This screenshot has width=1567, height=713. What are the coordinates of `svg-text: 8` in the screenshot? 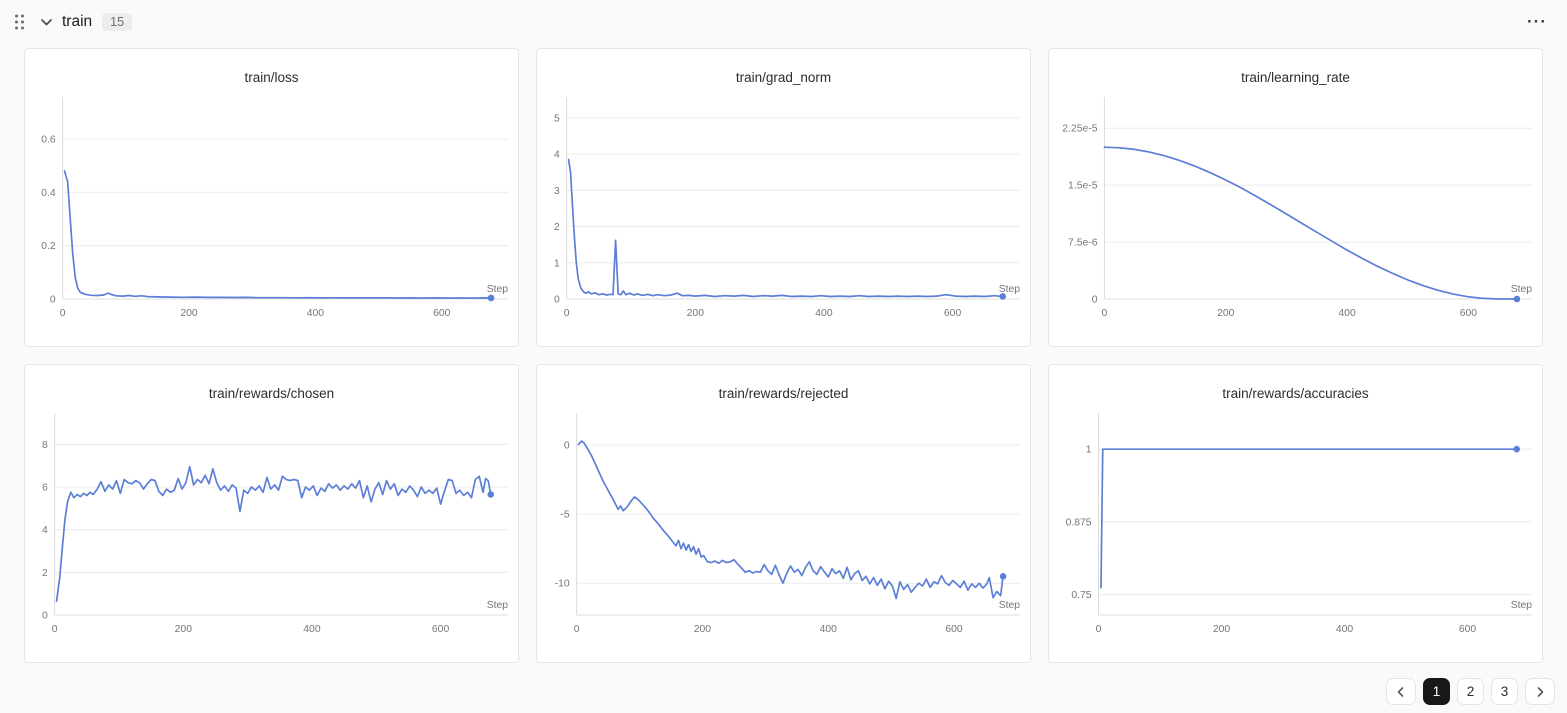 It's located at (45, 445).